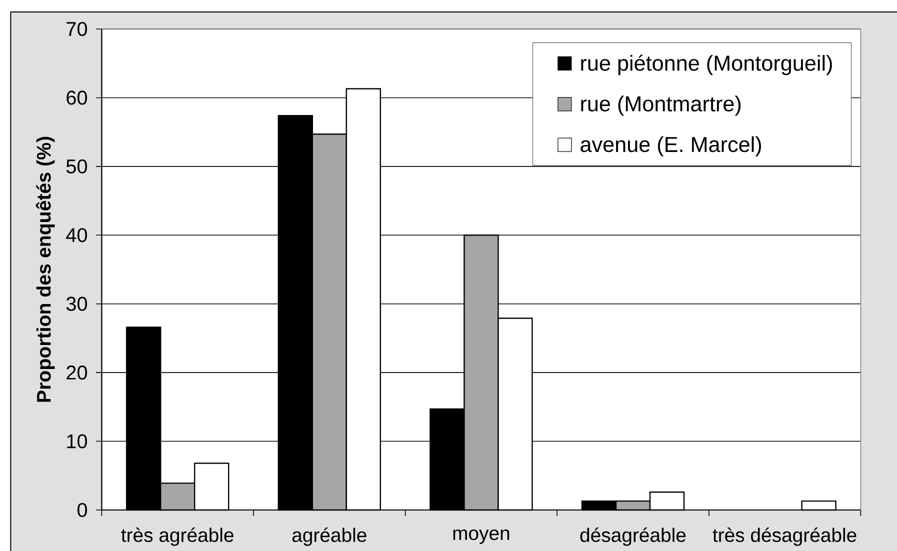 This screenshot has height=551, width=897. What do you see at coordinates (77, 235) in the screenshot?
I see `y-tick-label: 40` at bounding box center [77, 235].